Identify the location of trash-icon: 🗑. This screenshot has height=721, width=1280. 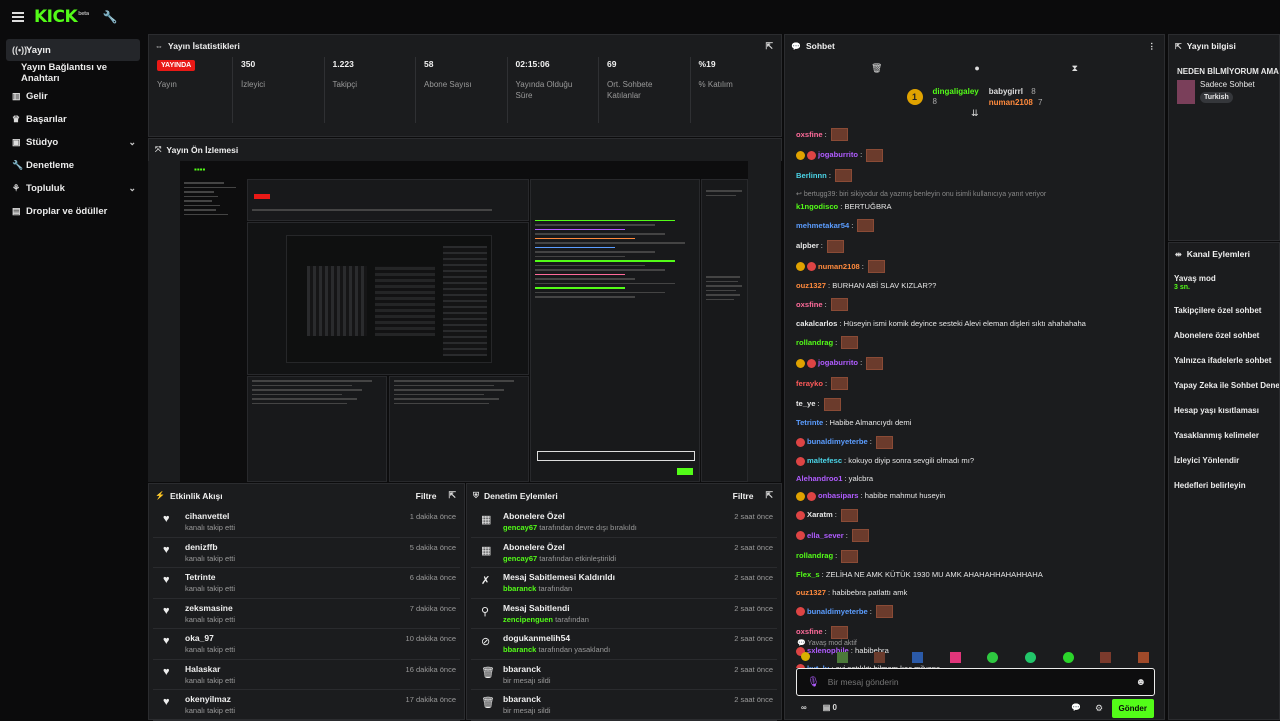
(876, 67).